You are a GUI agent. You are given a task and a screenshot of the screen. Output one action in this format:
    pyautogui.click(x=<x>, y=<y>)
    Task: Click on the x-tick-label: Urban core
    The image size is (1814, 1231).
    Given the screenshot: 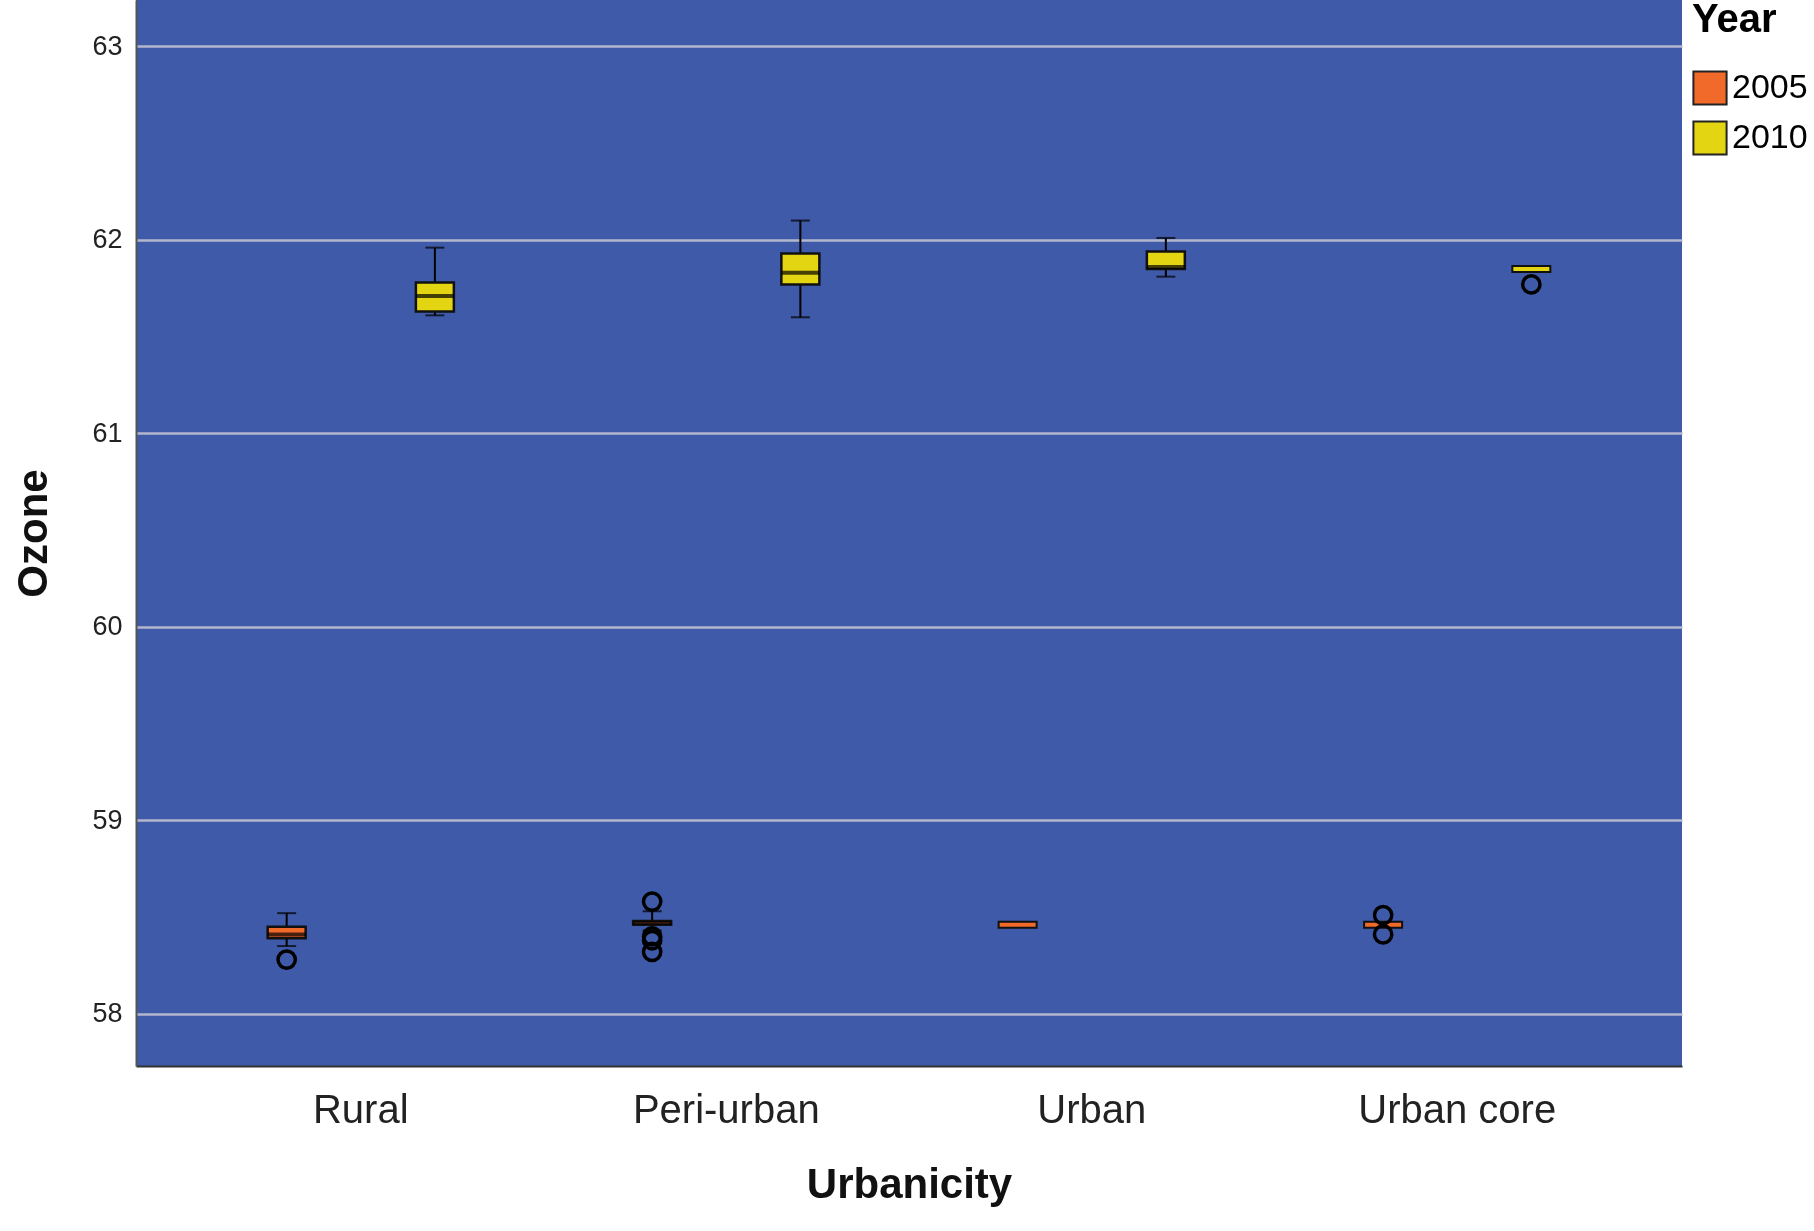 What is the action you would take?
    pyautogui.click(x=1457, y=1108)
    